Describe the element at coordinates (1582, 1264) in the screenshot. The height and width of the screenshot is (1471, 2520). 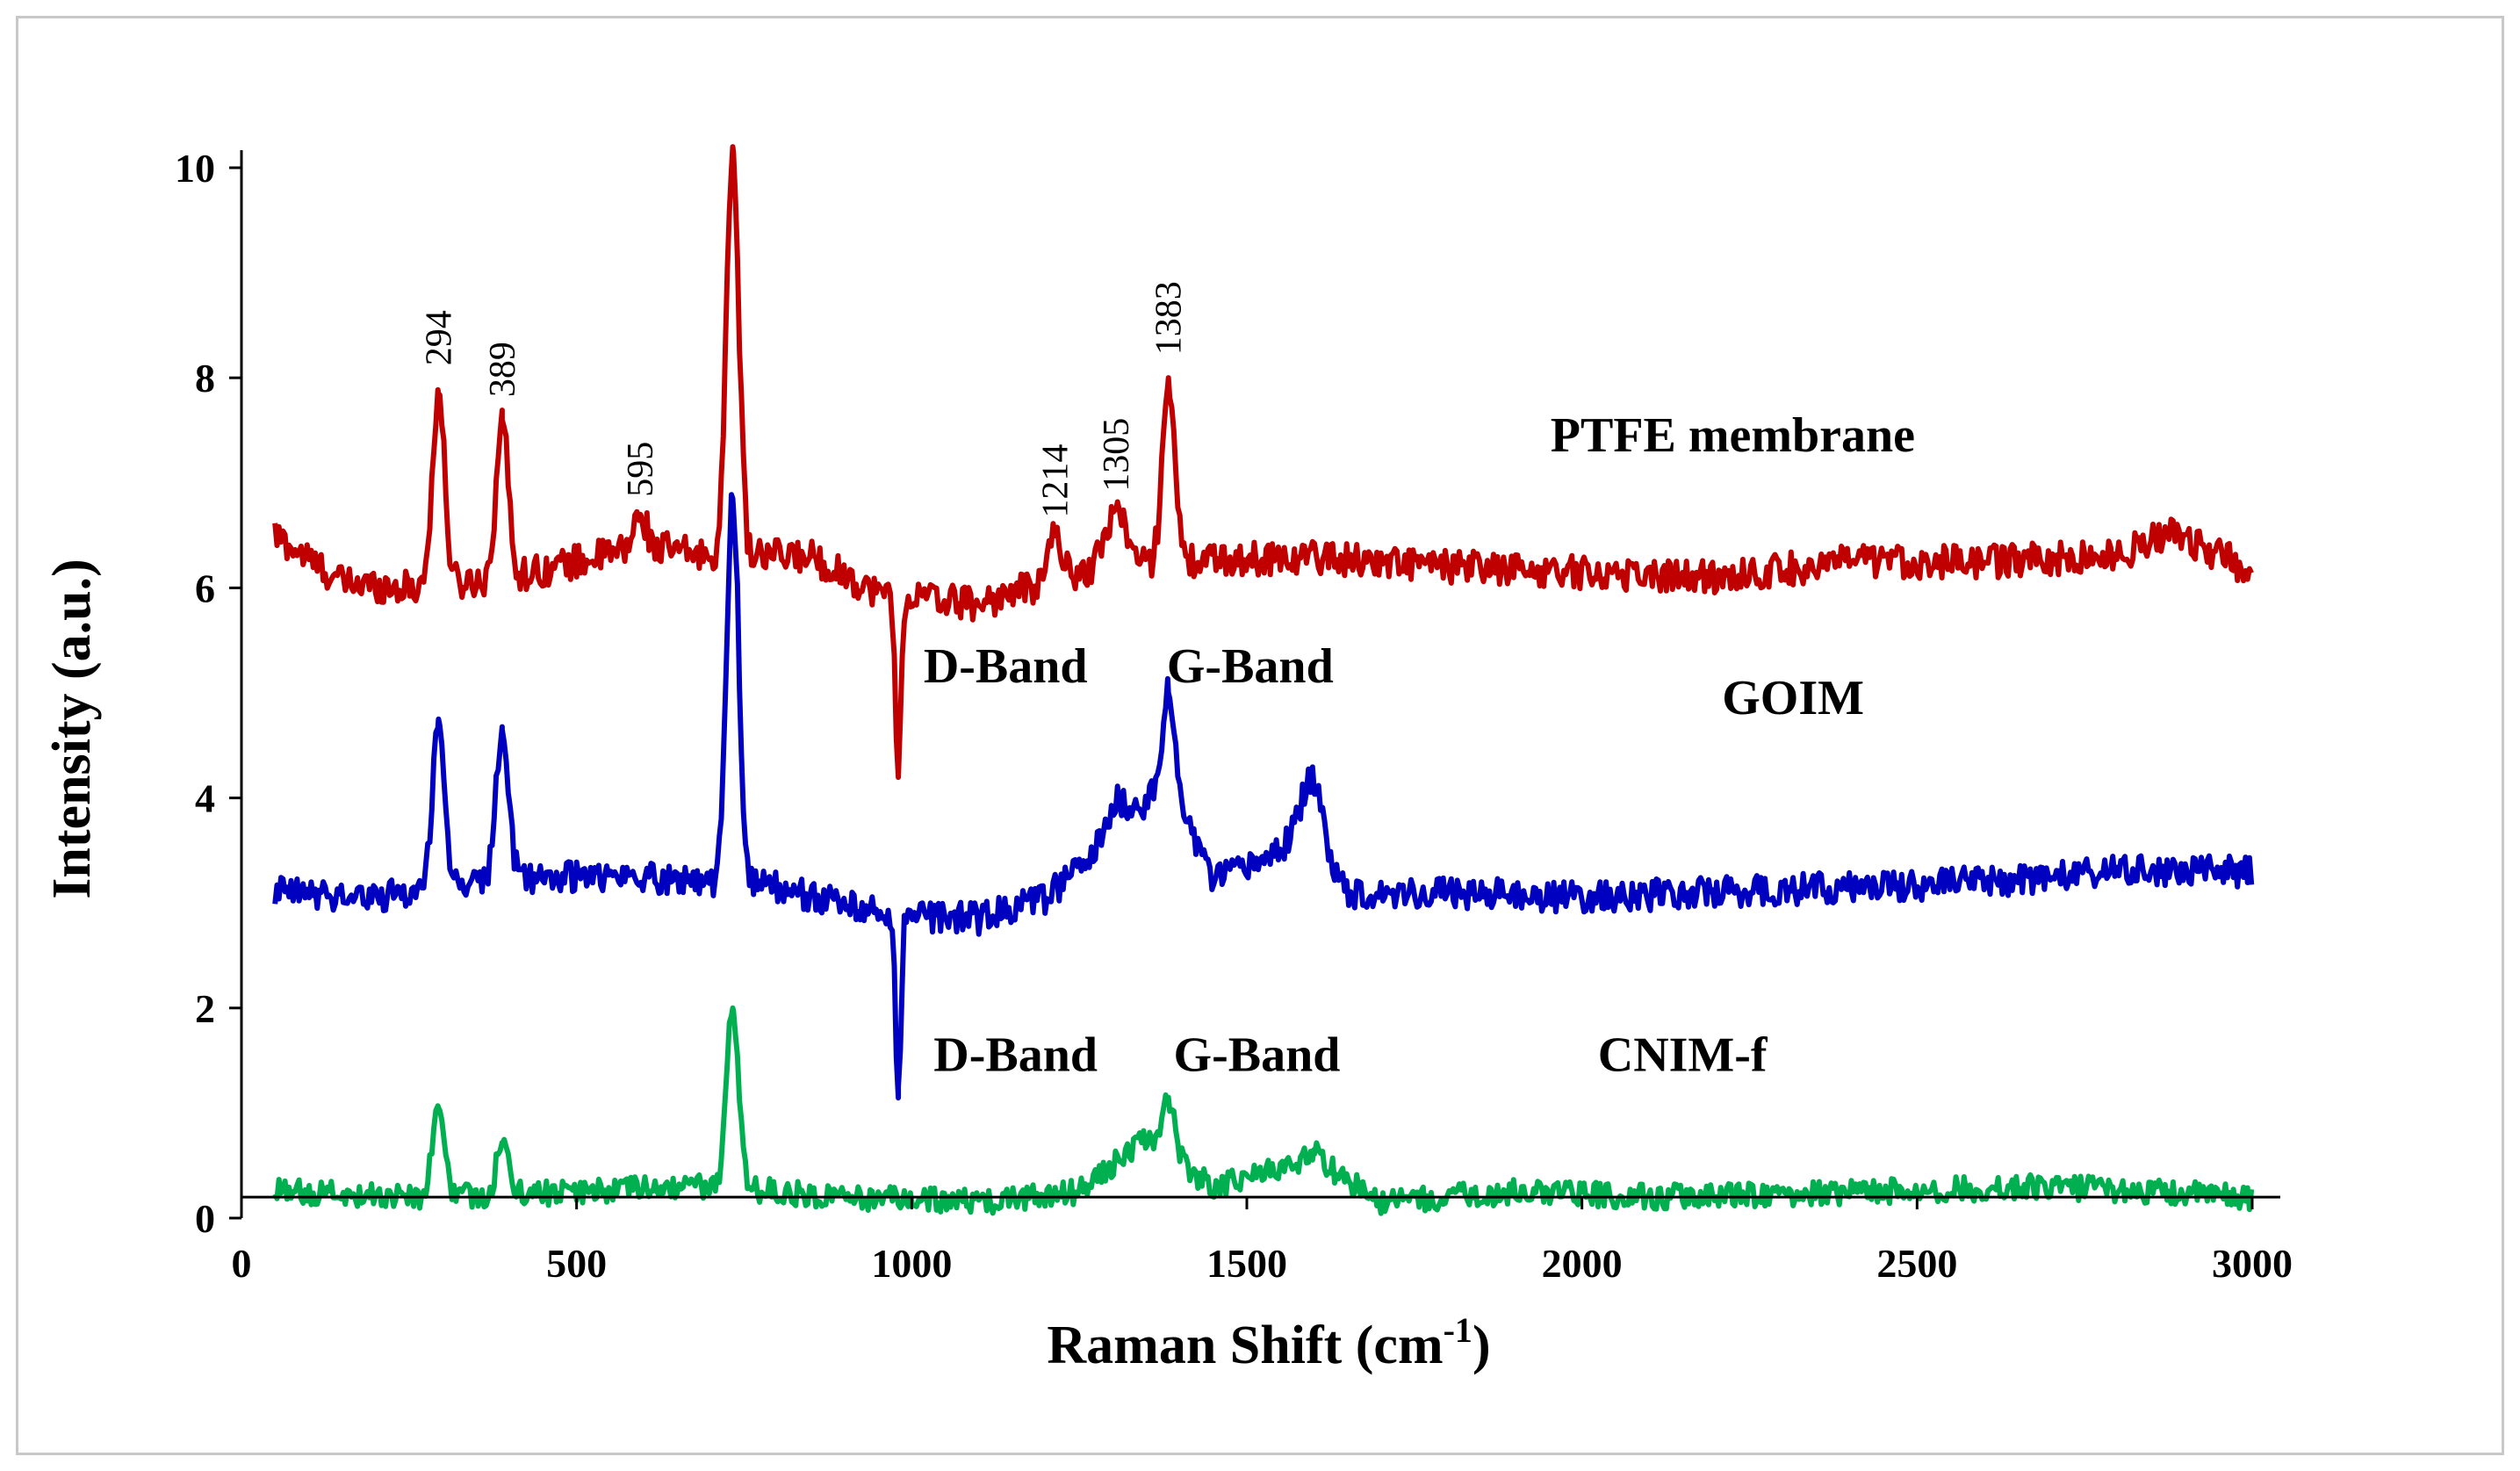
I see `x-tick-label: 2000` at that location.